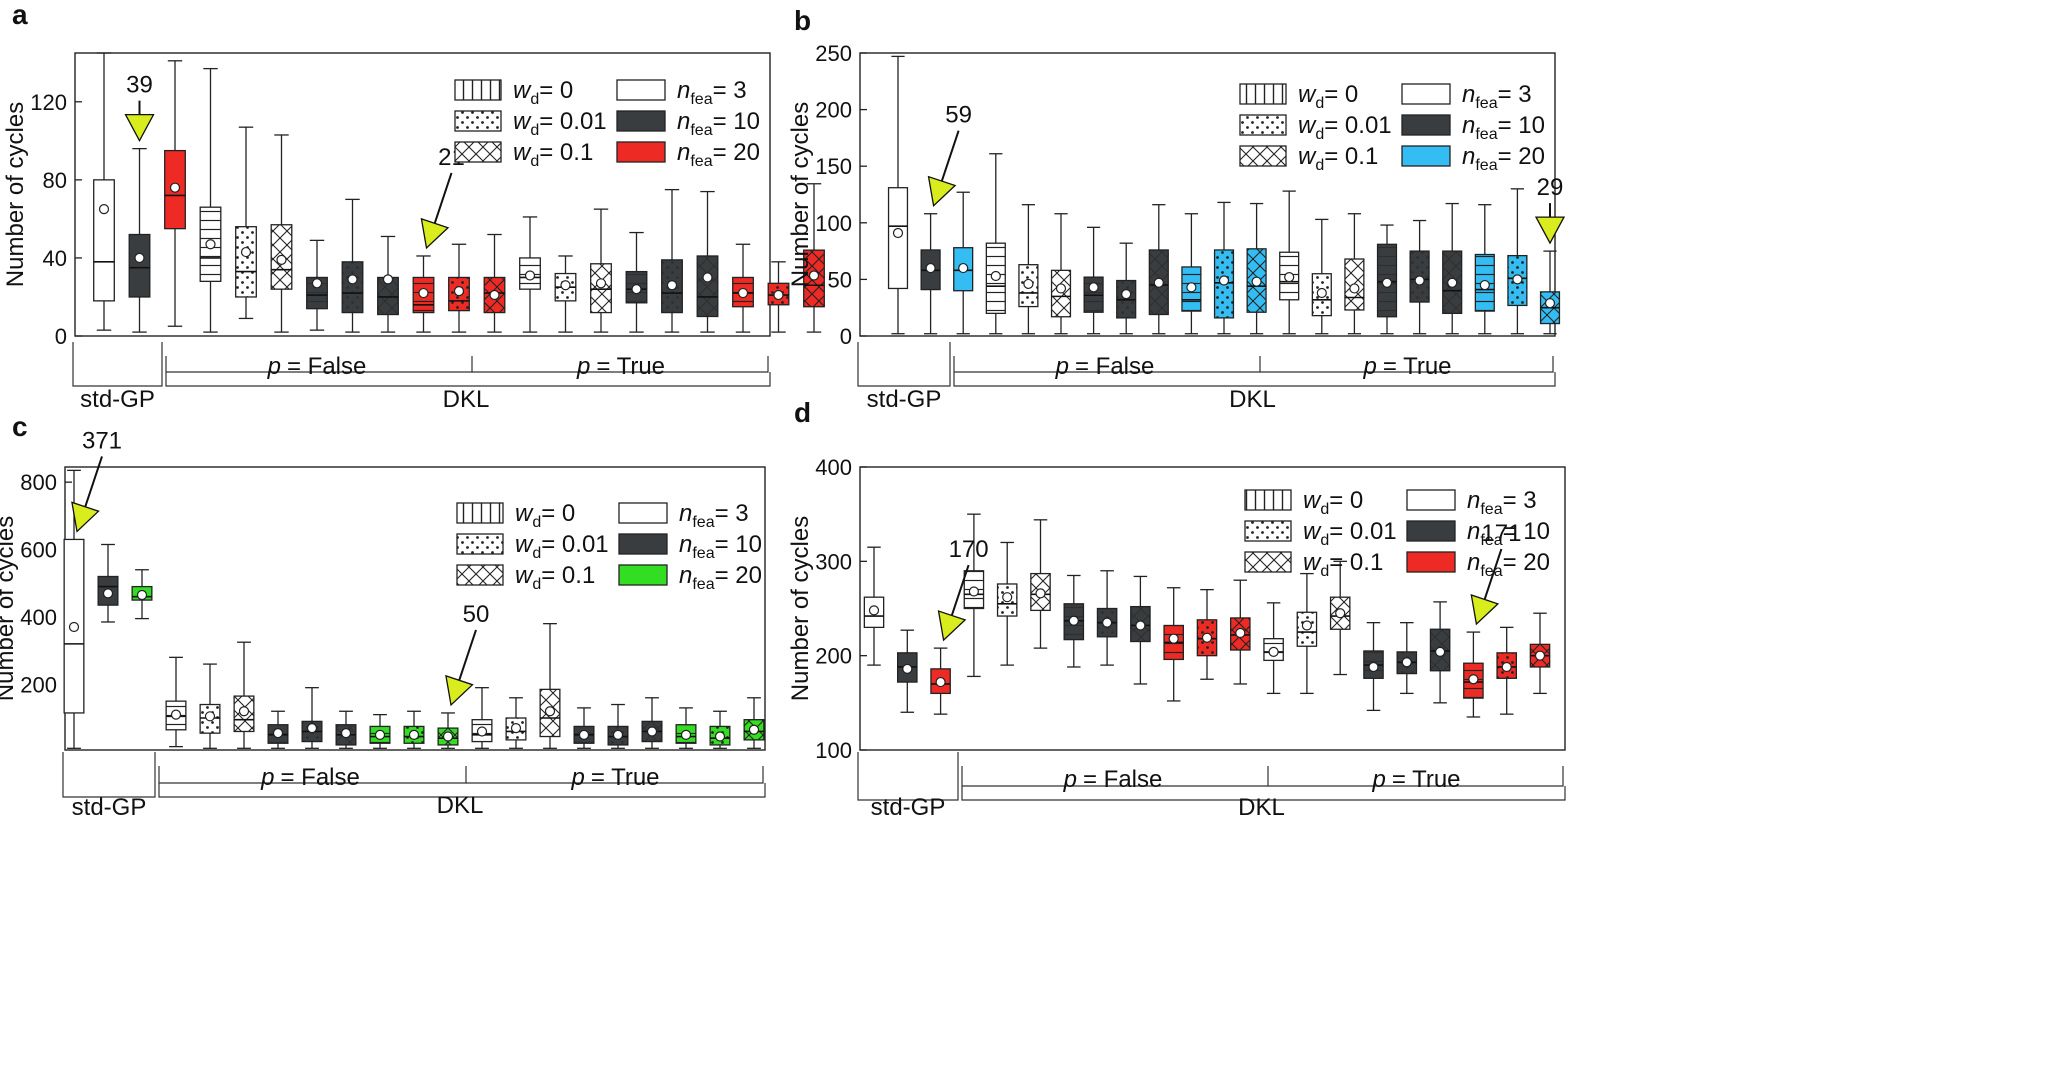  I want to click on legend-label-nfea: nfea= 3, so click(1502, 502).